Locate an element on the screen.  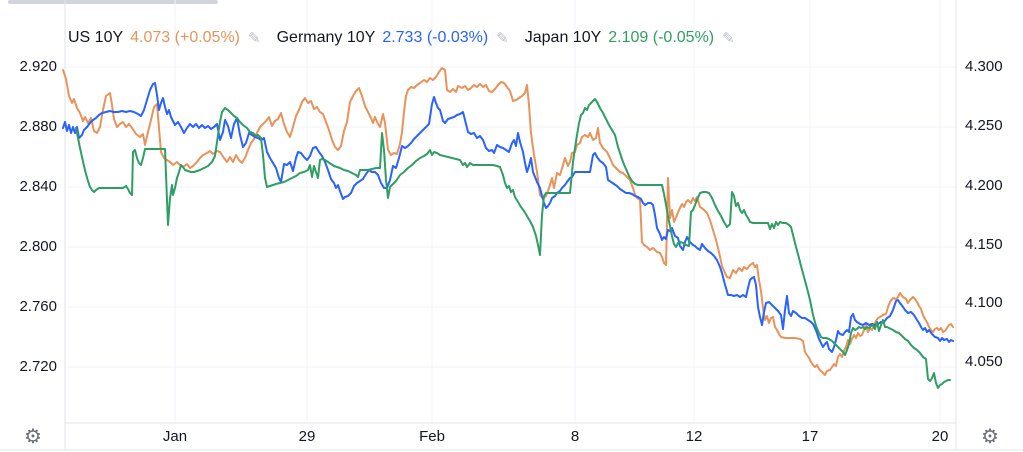
right-axis-tick-label: 4.150 is located at coordinates (984, 244).